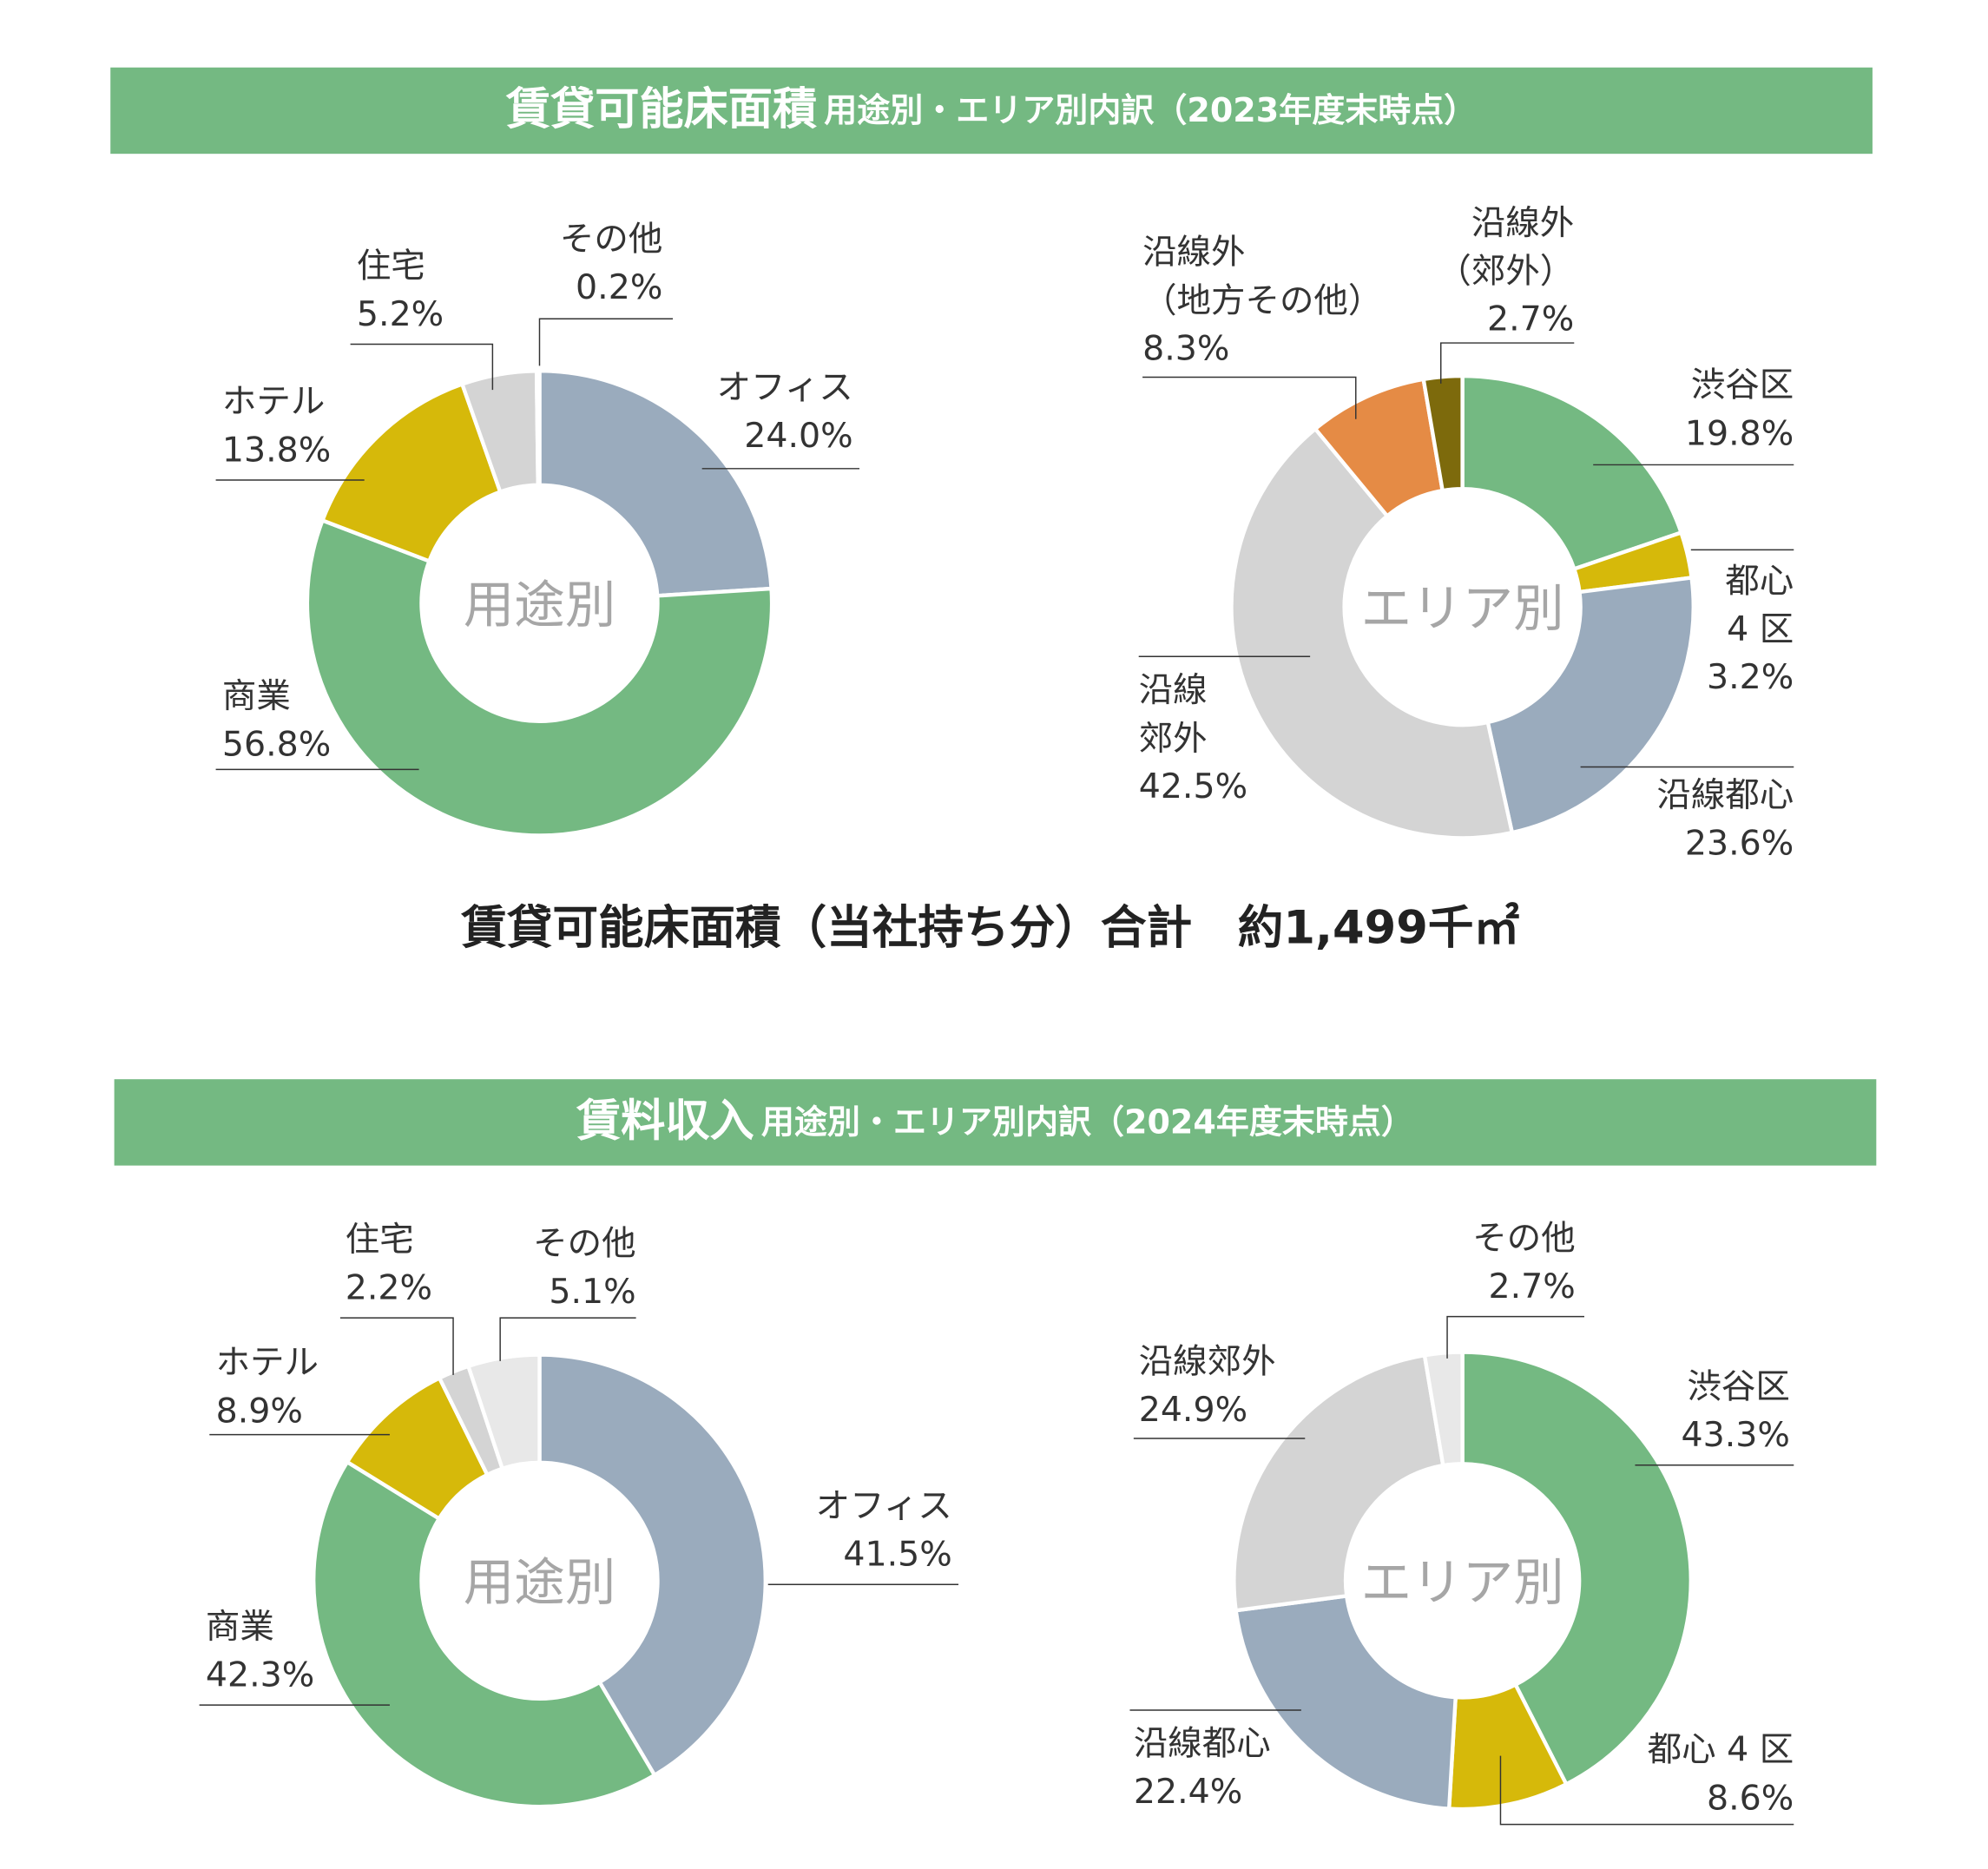 The height and width of the screenshot is (1869, 1988). I want to click on slice-value-label: 5.2%, so click(400, 314).